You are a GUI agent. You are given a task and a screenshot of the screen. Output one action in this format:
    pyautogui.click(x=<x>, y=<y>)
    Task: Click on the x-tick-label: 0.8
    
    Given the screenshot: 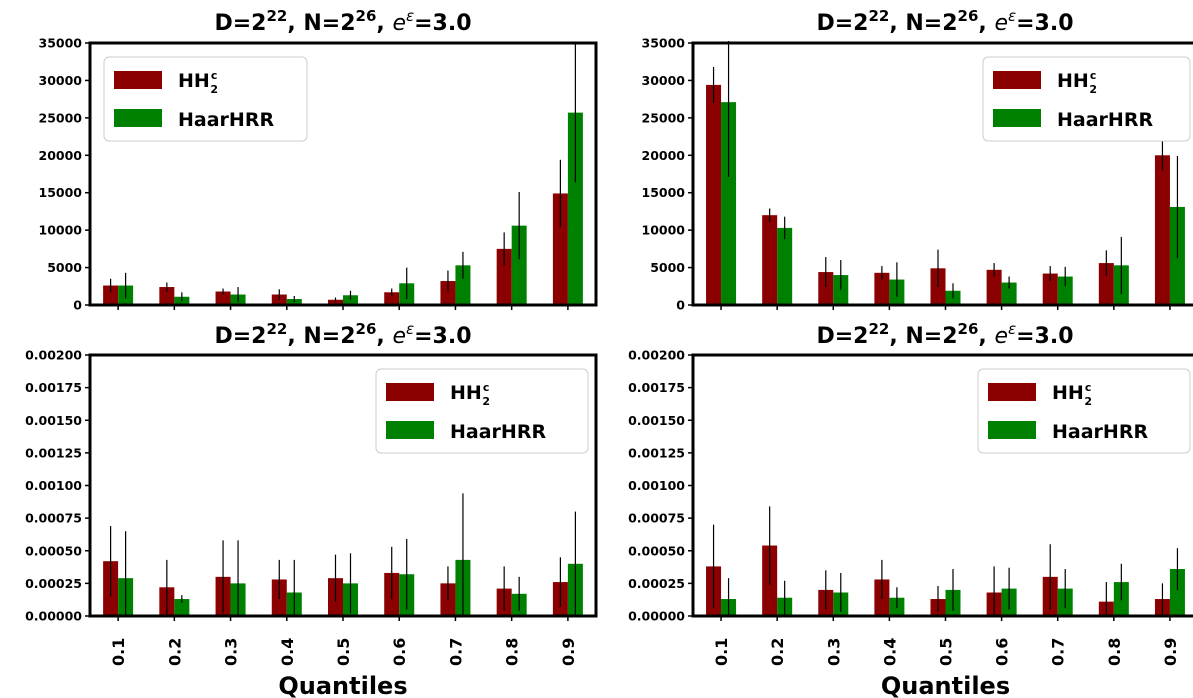 What is the action you would take?
    pyautogui.click(x=512, y=652)
    